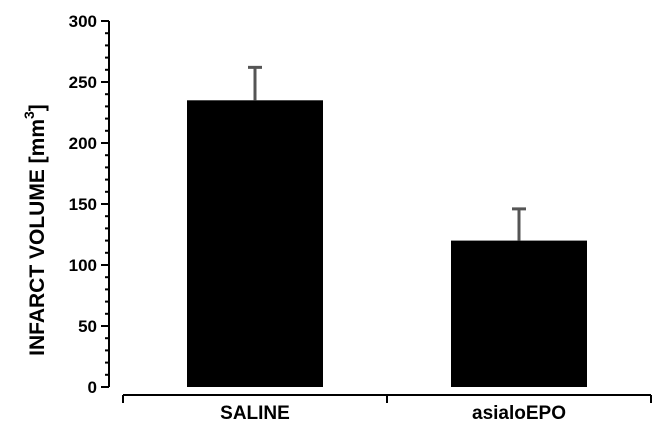  Describe the element at coordinates (387, 398) in the screenshot. I see `x-axis` at that location.